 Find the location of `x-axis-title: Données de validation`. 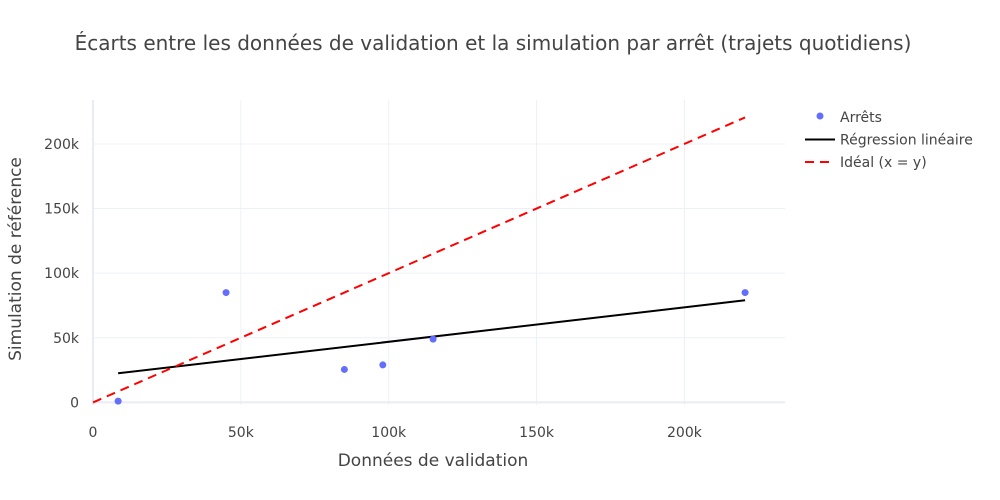

x-axis-title: Données de validation is located at coordinates (433, 461).